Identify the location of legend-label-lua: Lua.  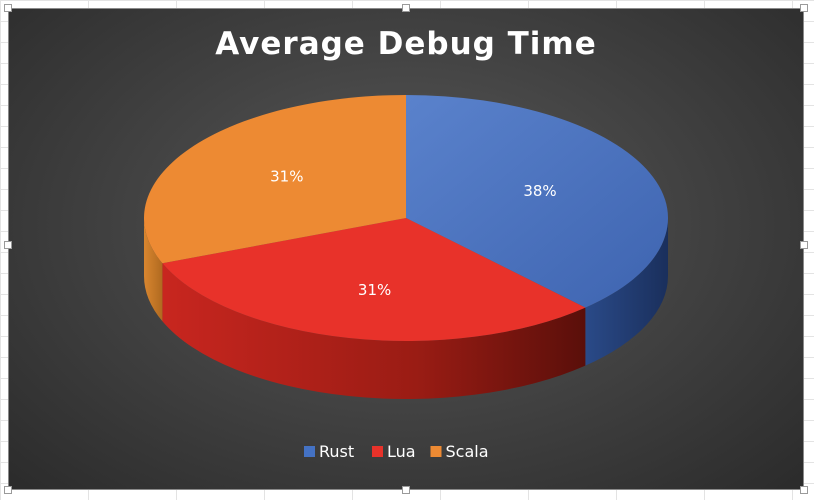
(401, 451).